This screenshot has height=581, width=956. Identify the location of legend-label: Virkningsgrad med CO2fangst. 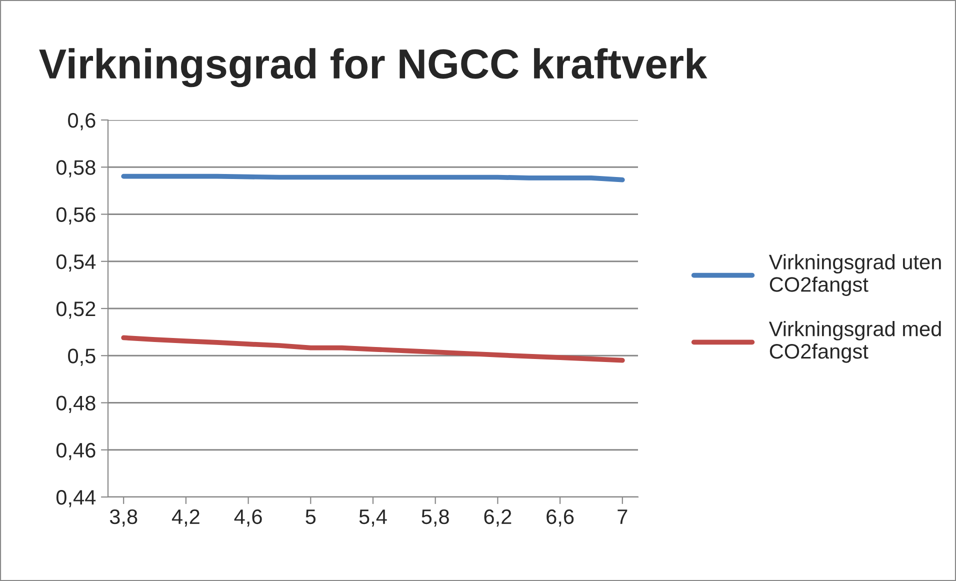
(854, 342).